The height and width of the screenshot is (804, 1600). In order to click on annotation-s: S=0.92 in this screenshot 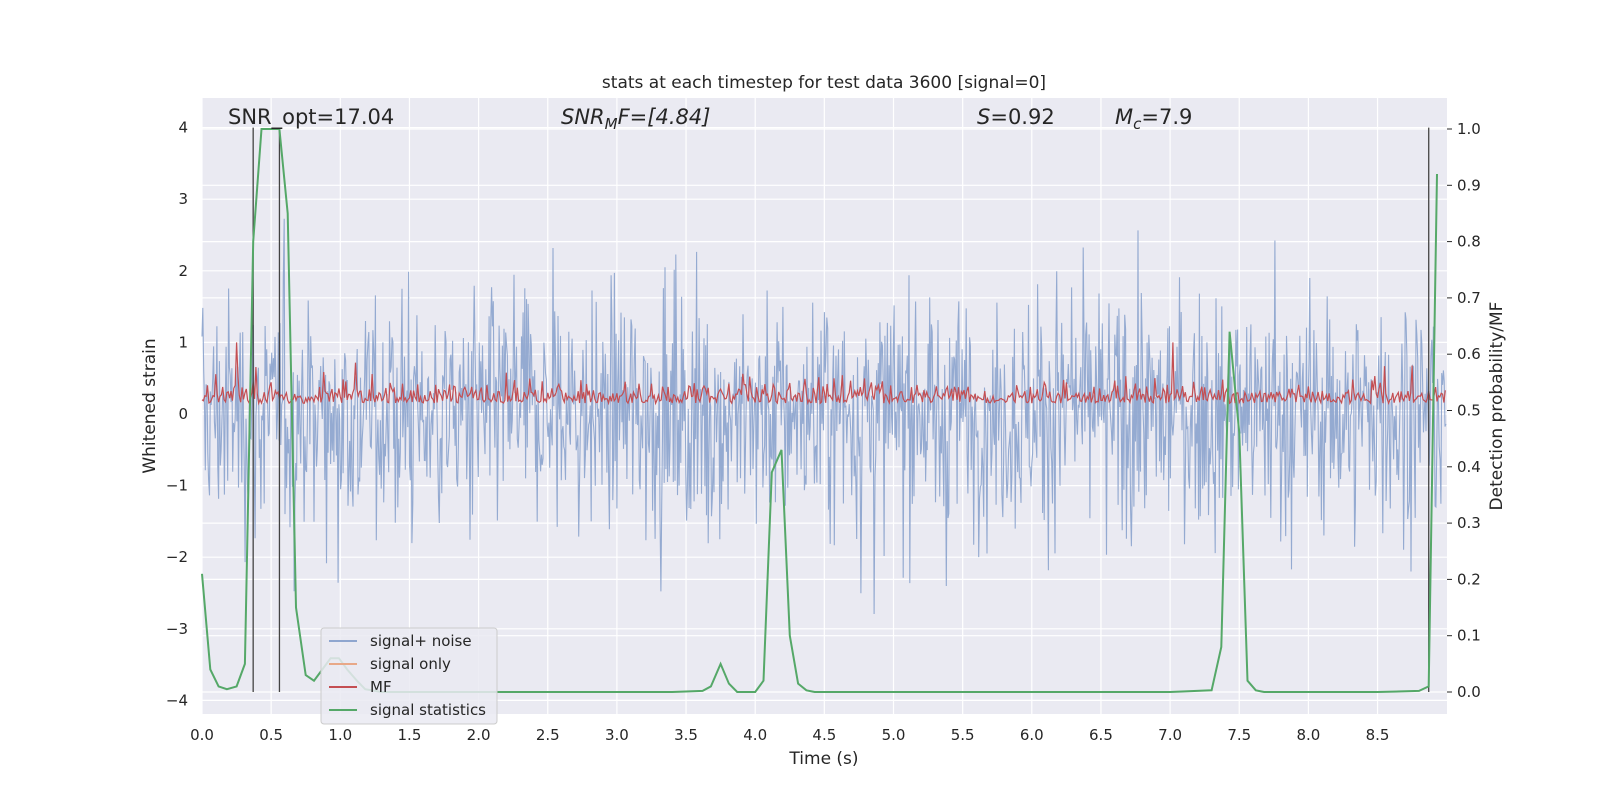, I will do `click(1016, 117)`.